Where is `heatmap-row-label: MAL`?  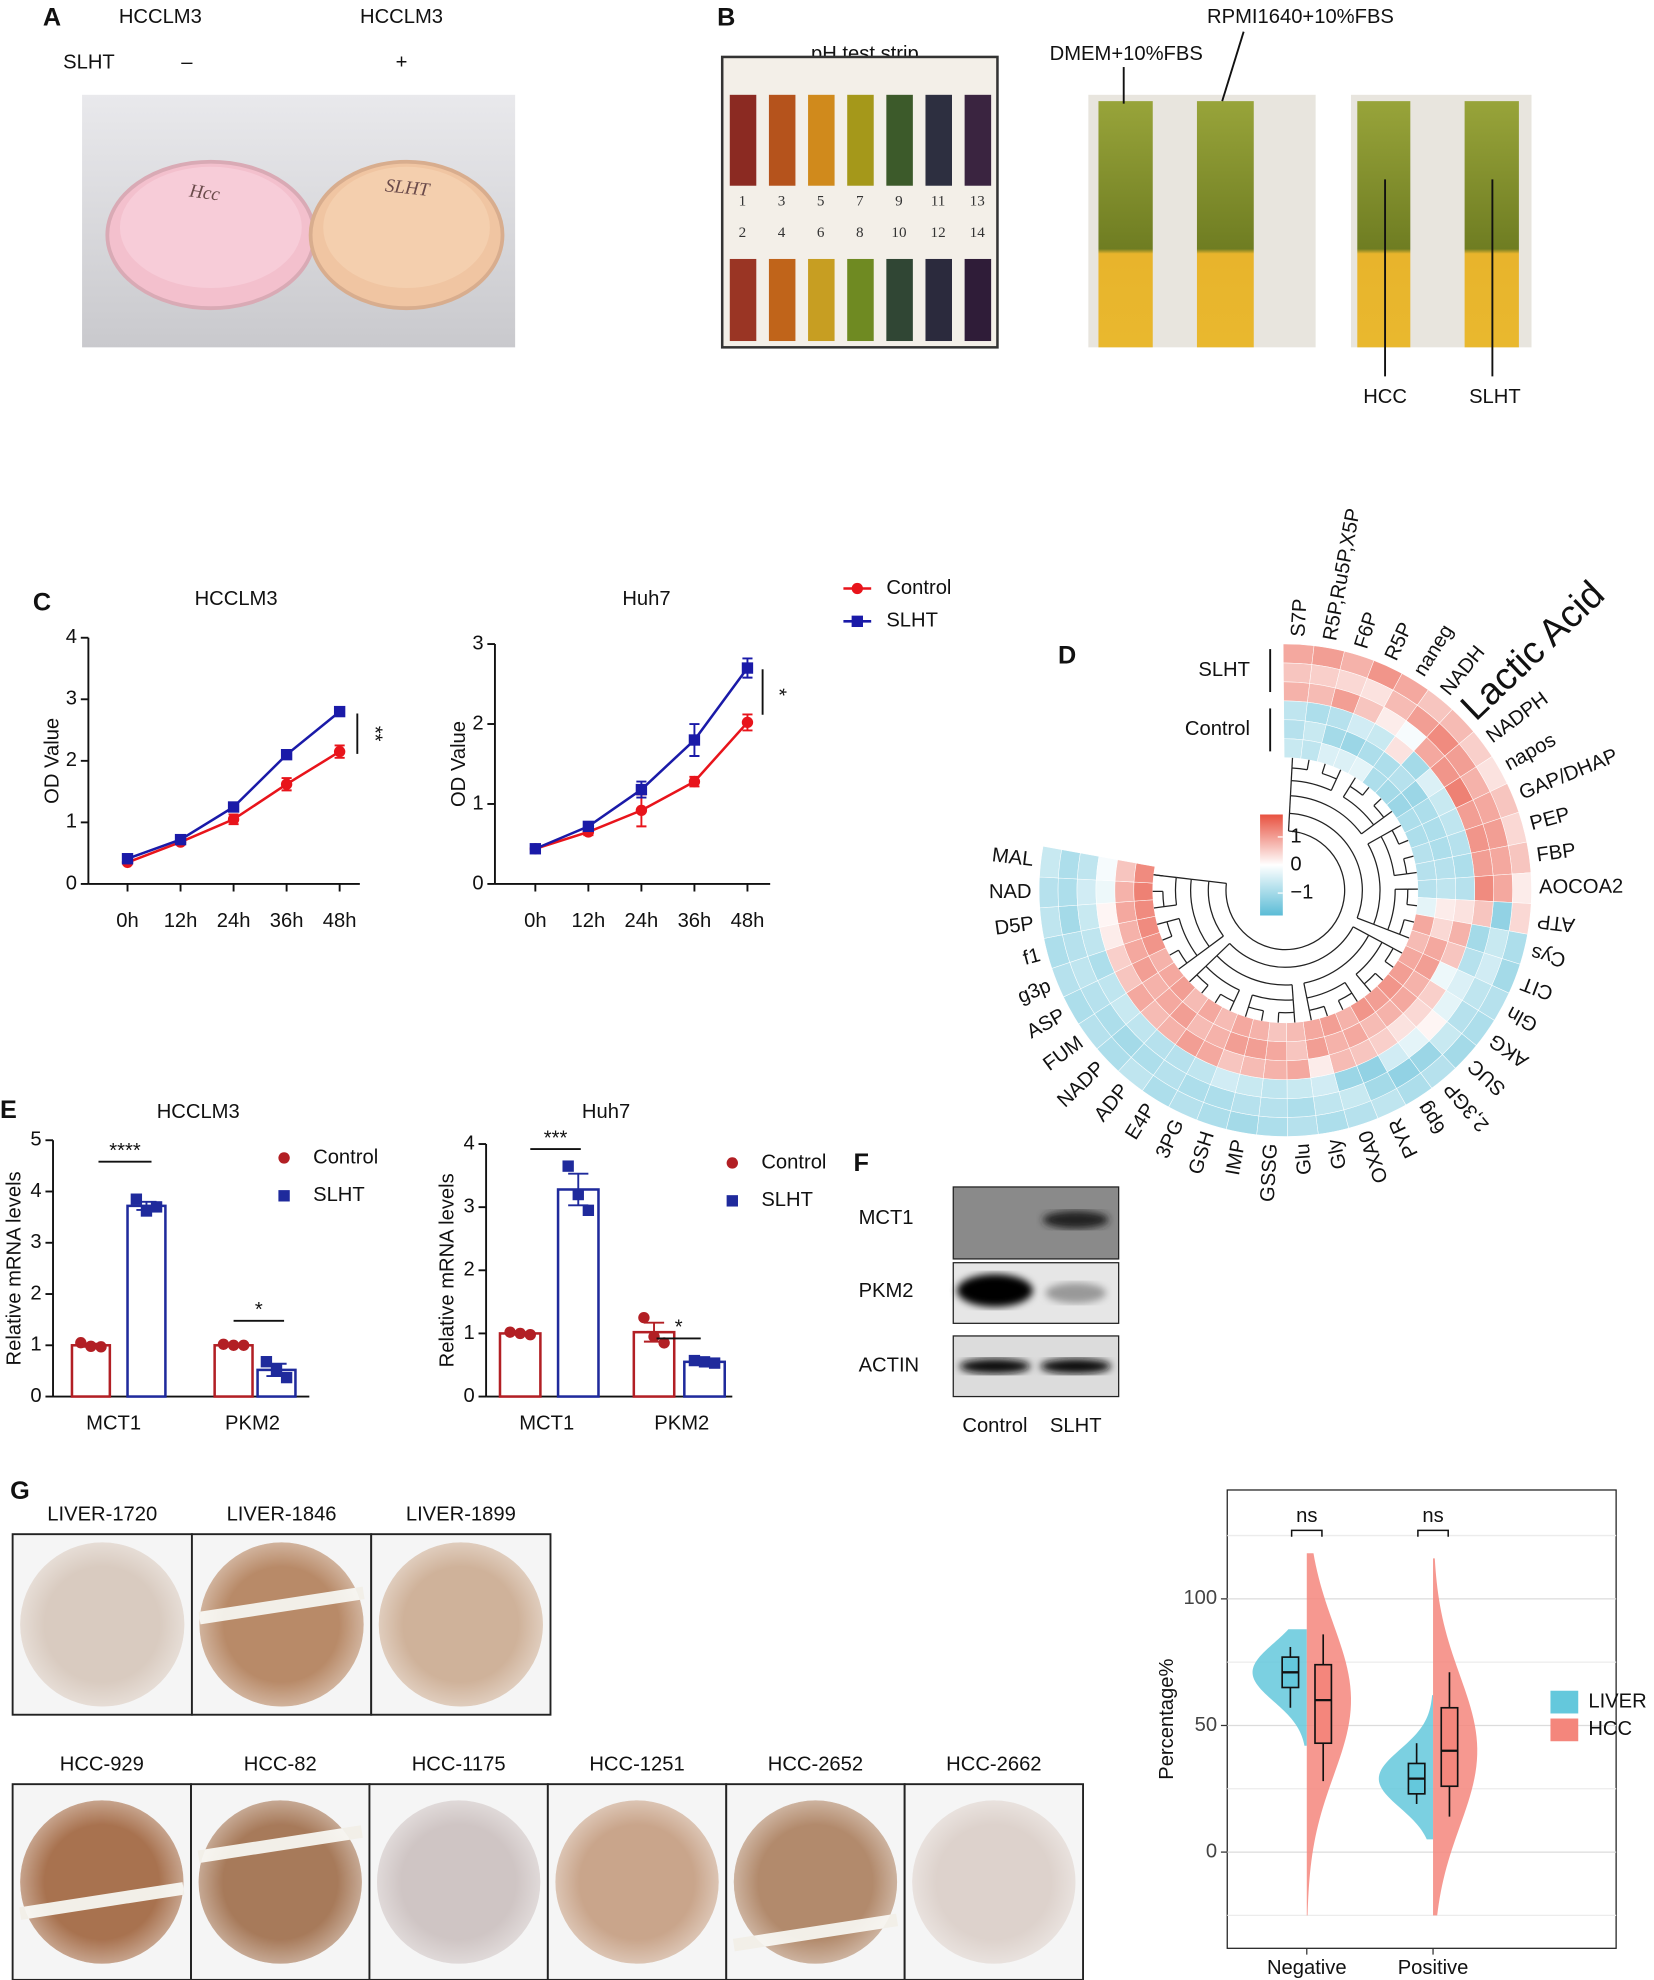
heatmap-row-label: MAL is located at coordinates (1013, 857).